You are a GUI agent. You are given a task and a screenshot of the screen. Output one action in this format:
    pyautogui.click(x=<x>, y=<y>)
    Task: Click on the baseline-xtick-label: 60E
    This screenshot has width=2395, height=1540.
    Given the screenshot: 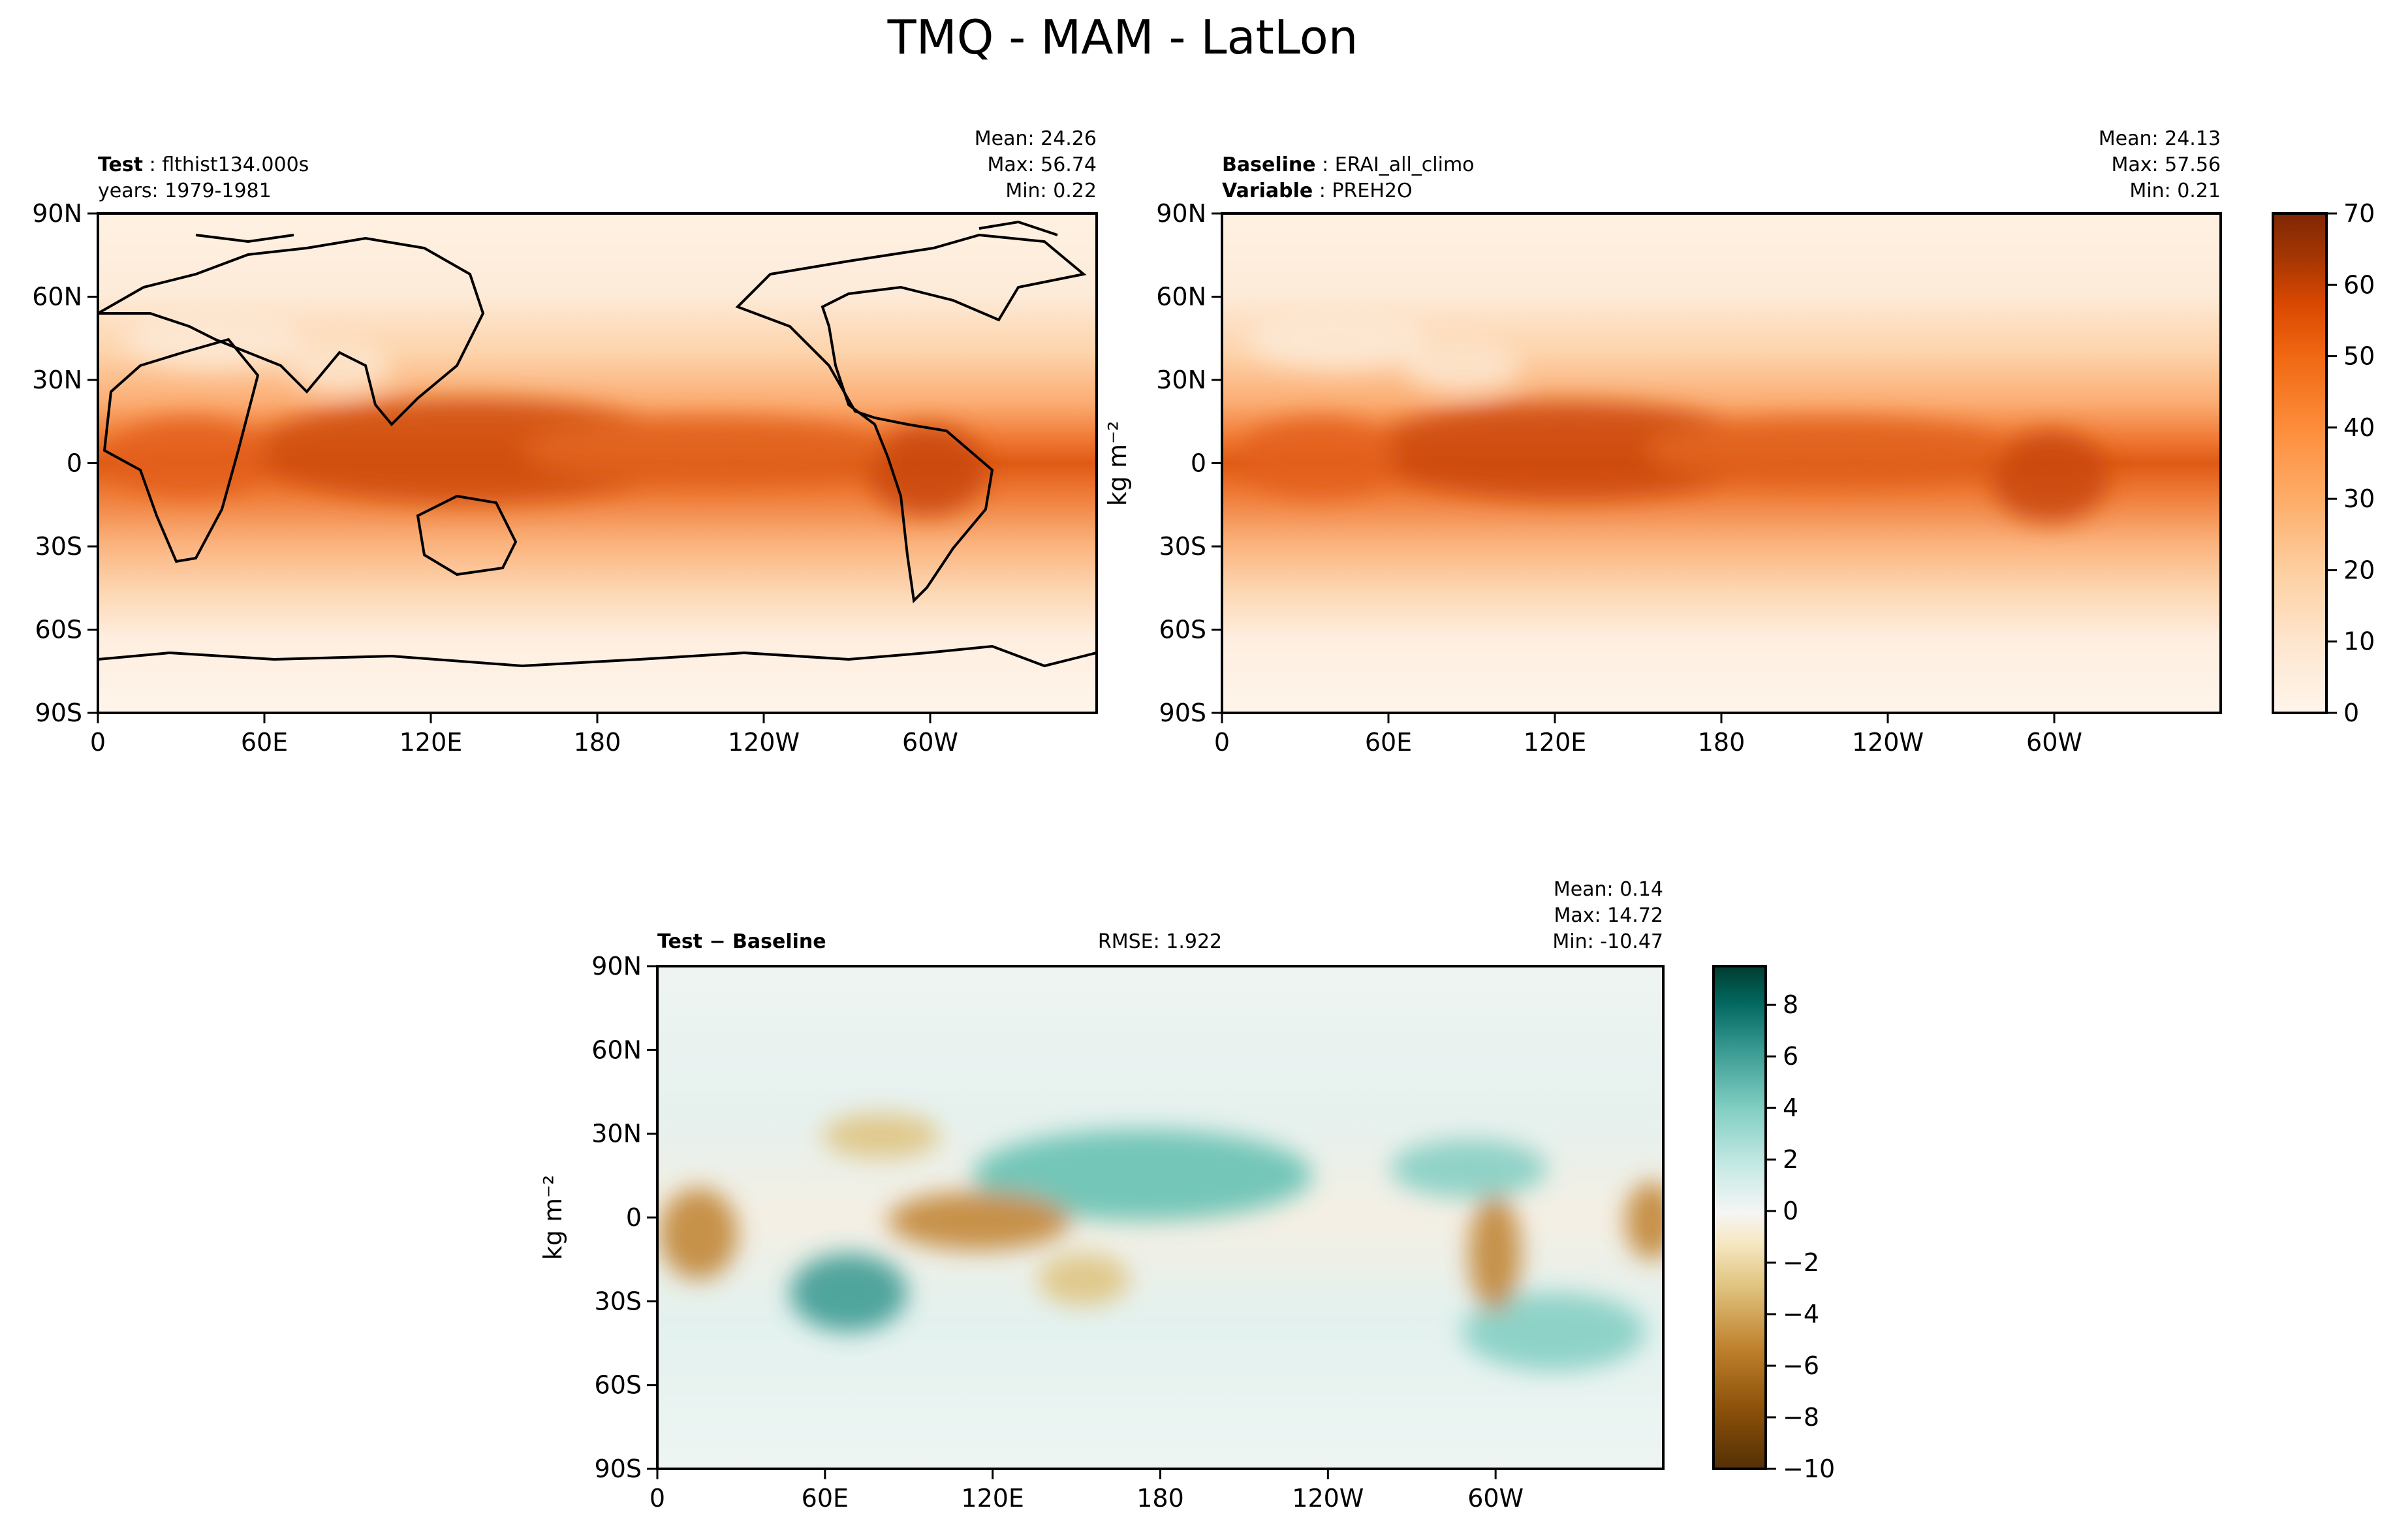 What is the action you would take?
    pyautogui.click(x=1389, y=742)
    